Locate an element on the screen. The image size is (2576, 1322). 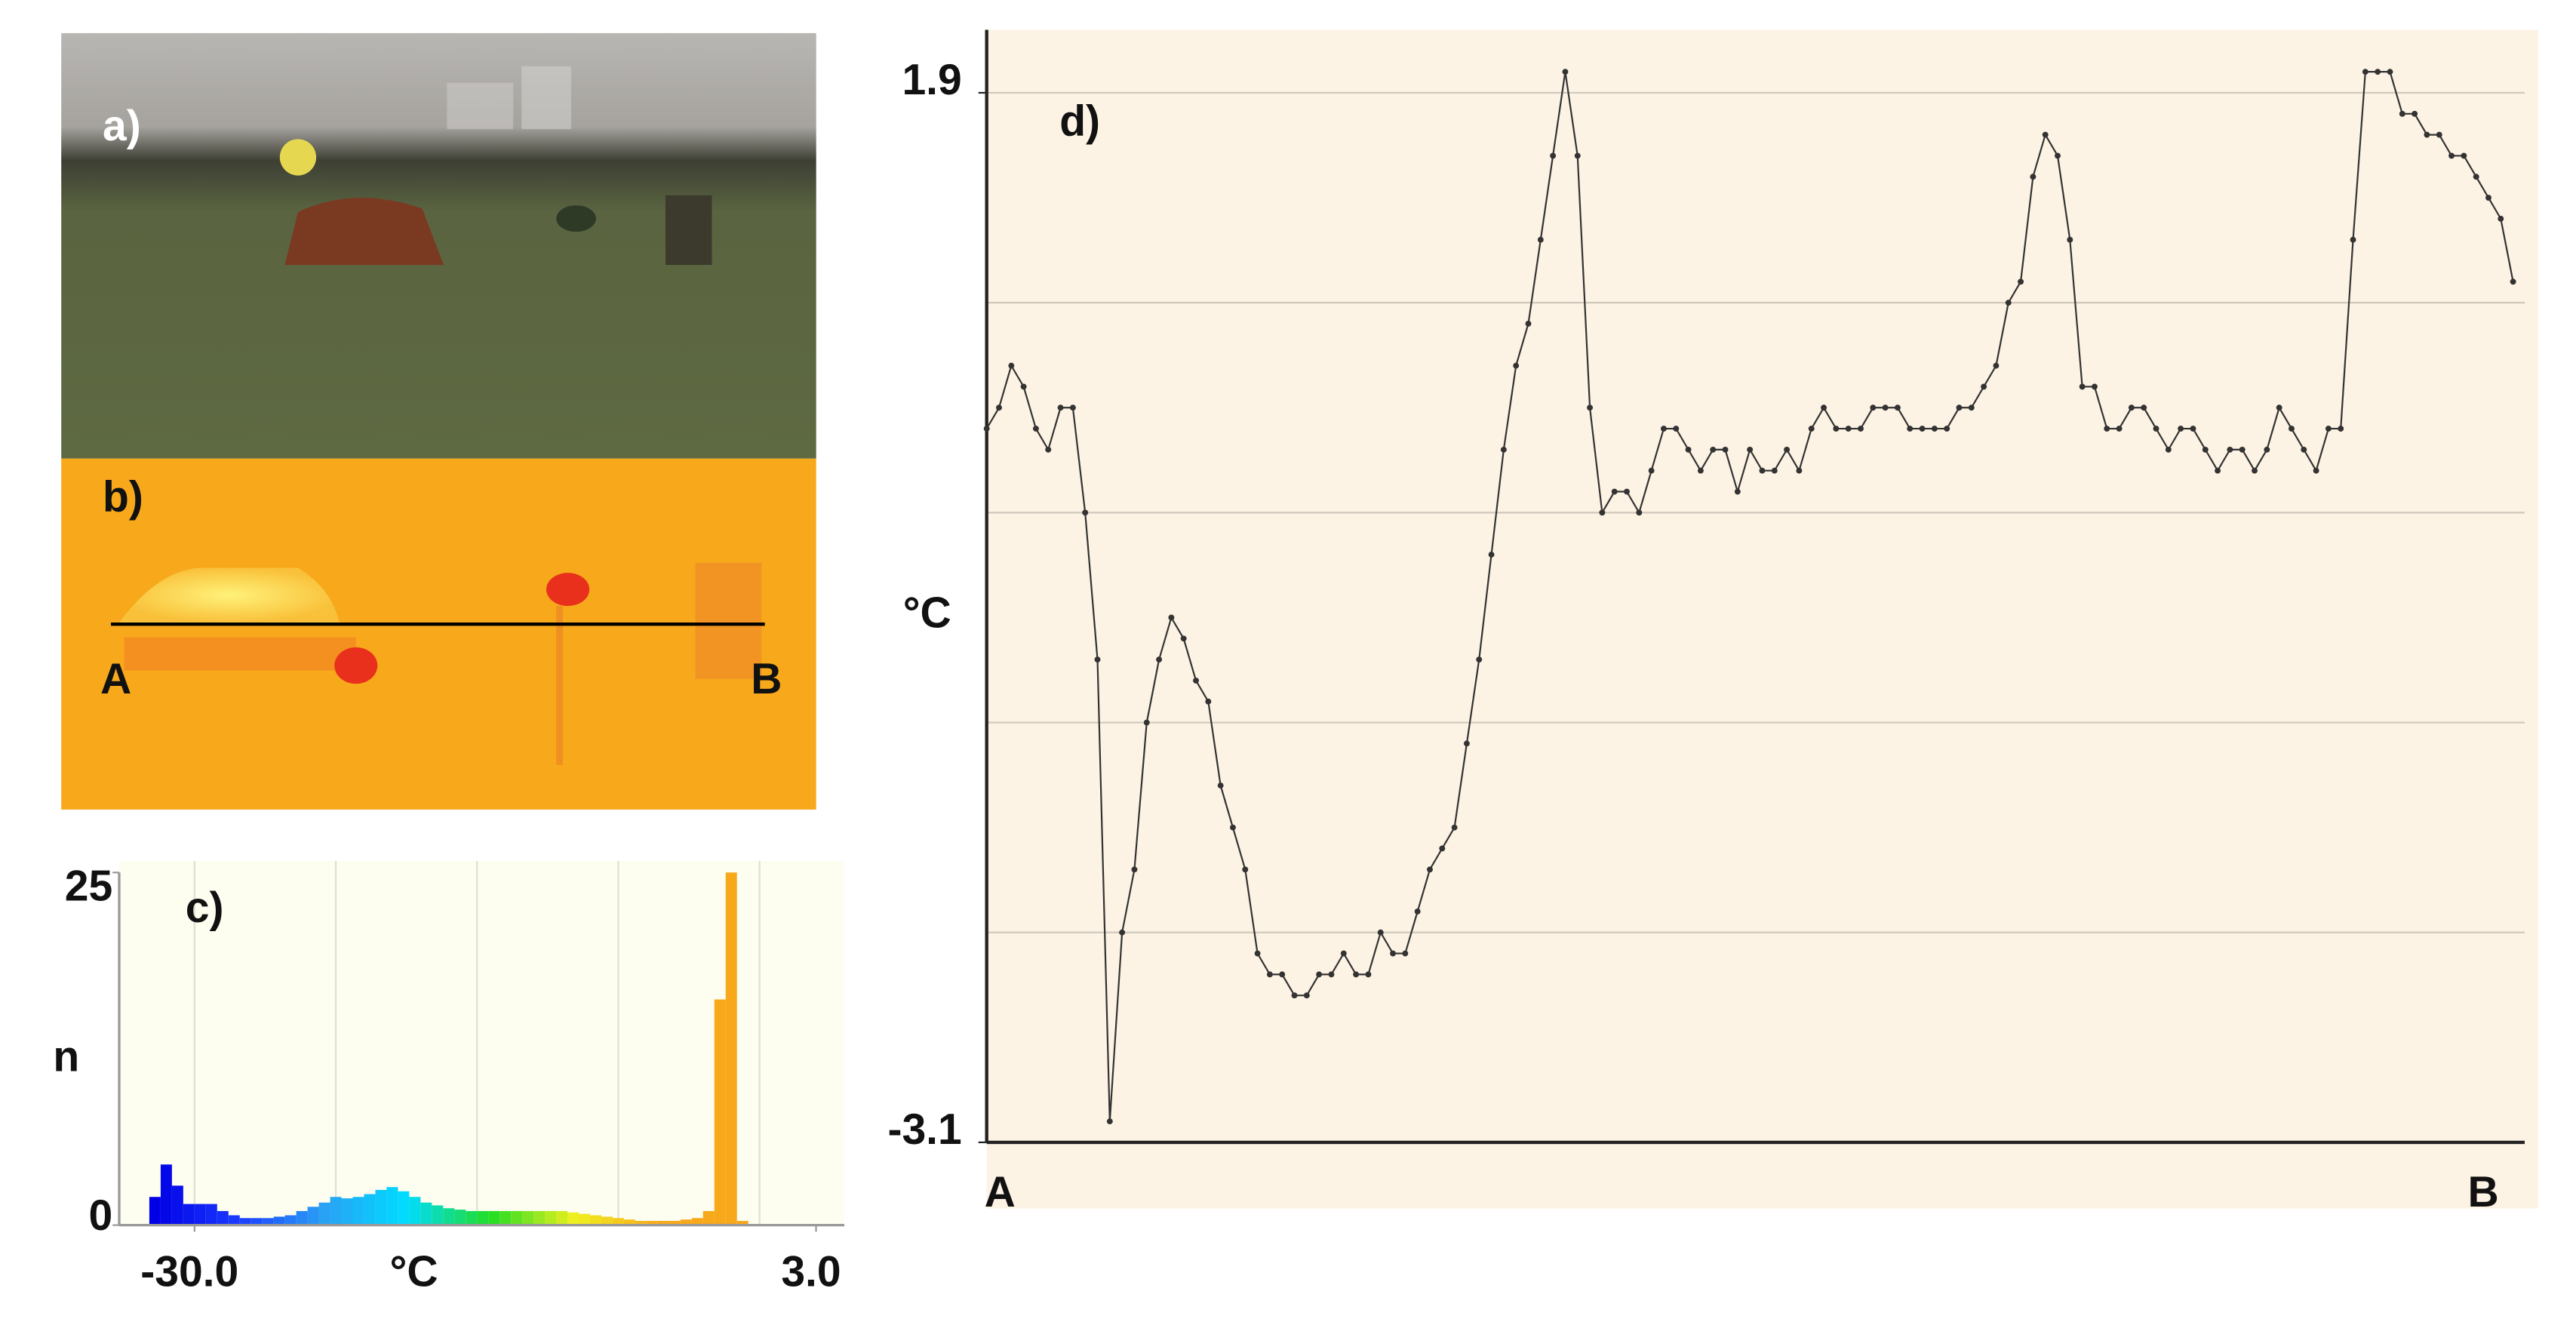
y-tick-label: 0 is located at coordinates (100, 1216).